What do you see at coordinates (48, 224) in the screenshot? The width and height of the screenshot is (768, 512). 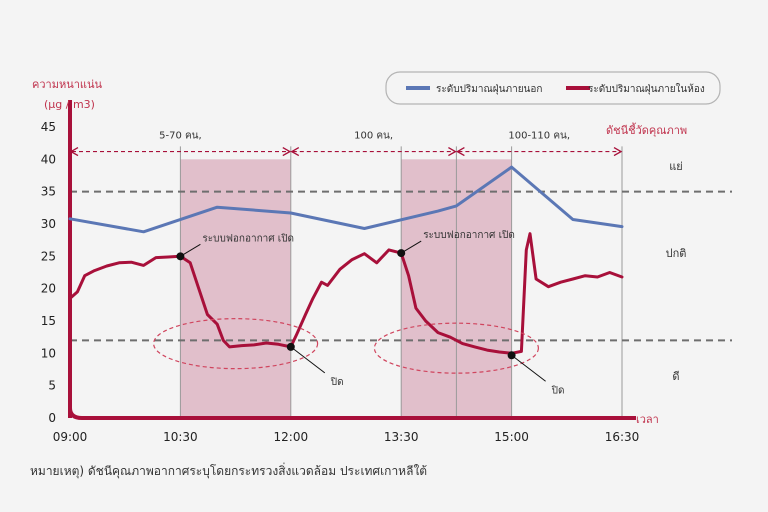 I see `y-tick-label: 30` at bounding box center [48, 224].